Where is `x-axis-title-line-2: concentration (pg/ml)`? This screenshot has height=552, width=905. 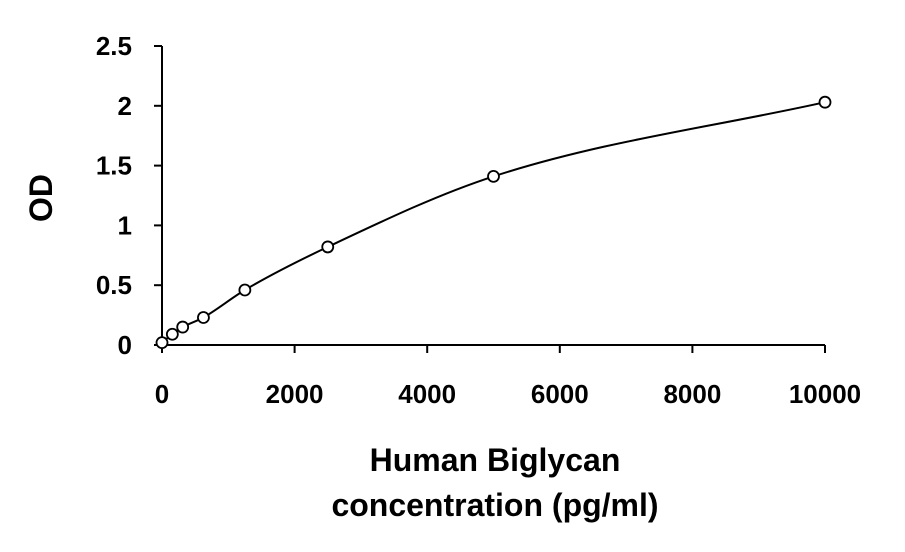 x-axis-title-line-2: concentration (pg/ml) is located at coordinates (494, 505).